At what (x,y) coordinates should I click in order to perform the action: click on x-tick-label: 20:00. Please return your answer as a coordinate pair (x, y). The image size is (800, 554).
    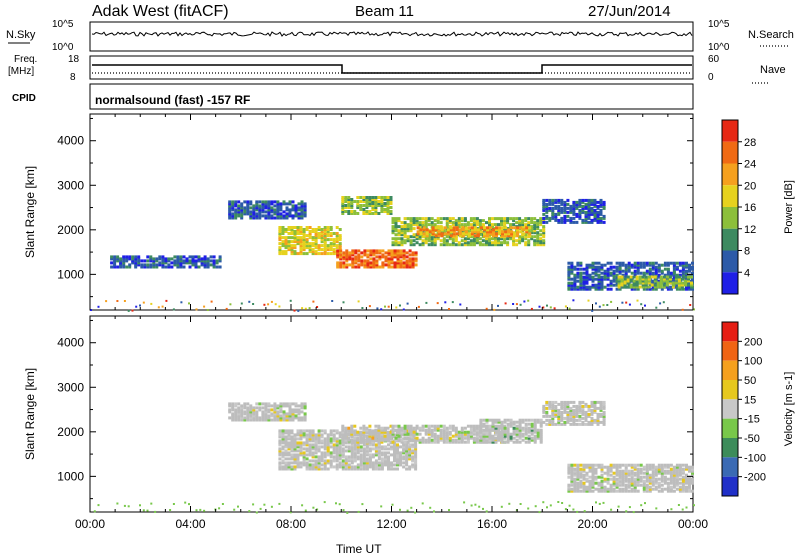
    Looking at the image, I should click on (592, 524).